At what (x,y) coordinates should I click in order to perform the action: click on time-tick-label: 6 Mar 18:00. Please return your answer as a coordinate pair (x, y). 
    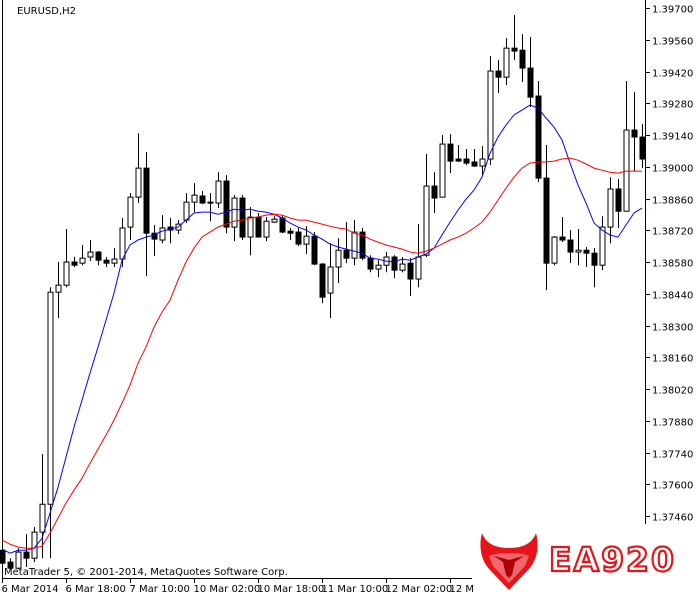
    Looking at the image, I should click on (96, 589).